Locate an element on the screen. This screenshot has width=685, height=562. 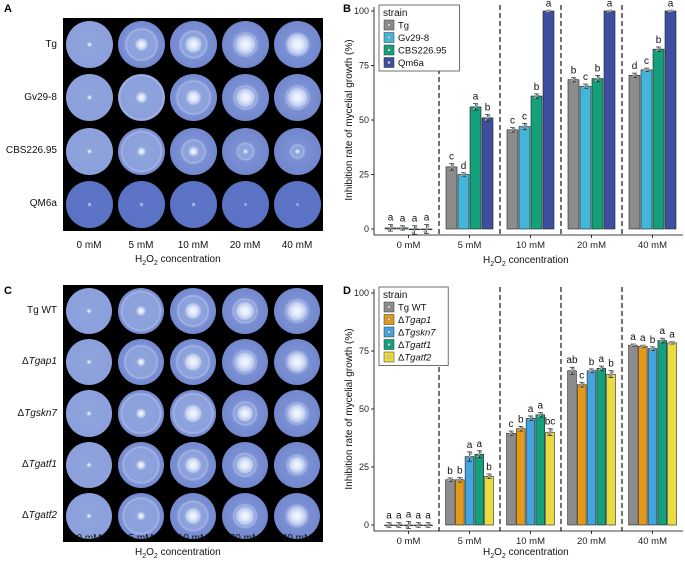
plate-column-label: 0 mM is located at coordinates (89, 245).